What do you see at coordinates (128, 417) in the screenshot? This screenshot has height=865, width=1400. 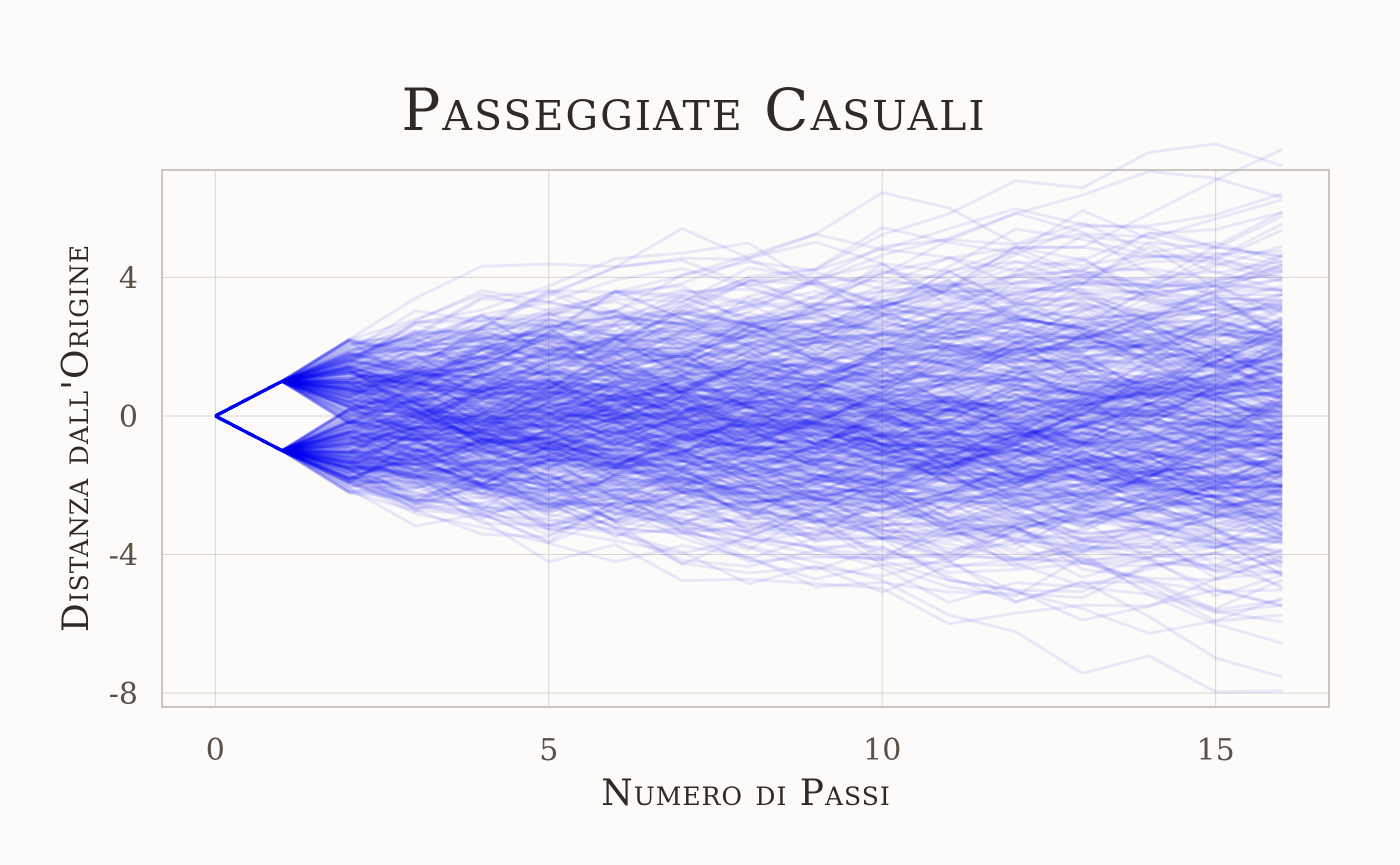 I see `y-tick-label: 0` at bounding box center [128, 417].